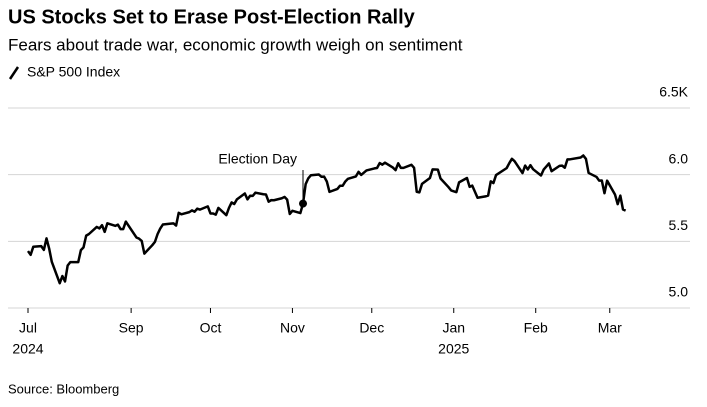 The width and height of the screenshot is (707, 407). I want to click on y-tick-label: 6.5K, so click(673, 92).